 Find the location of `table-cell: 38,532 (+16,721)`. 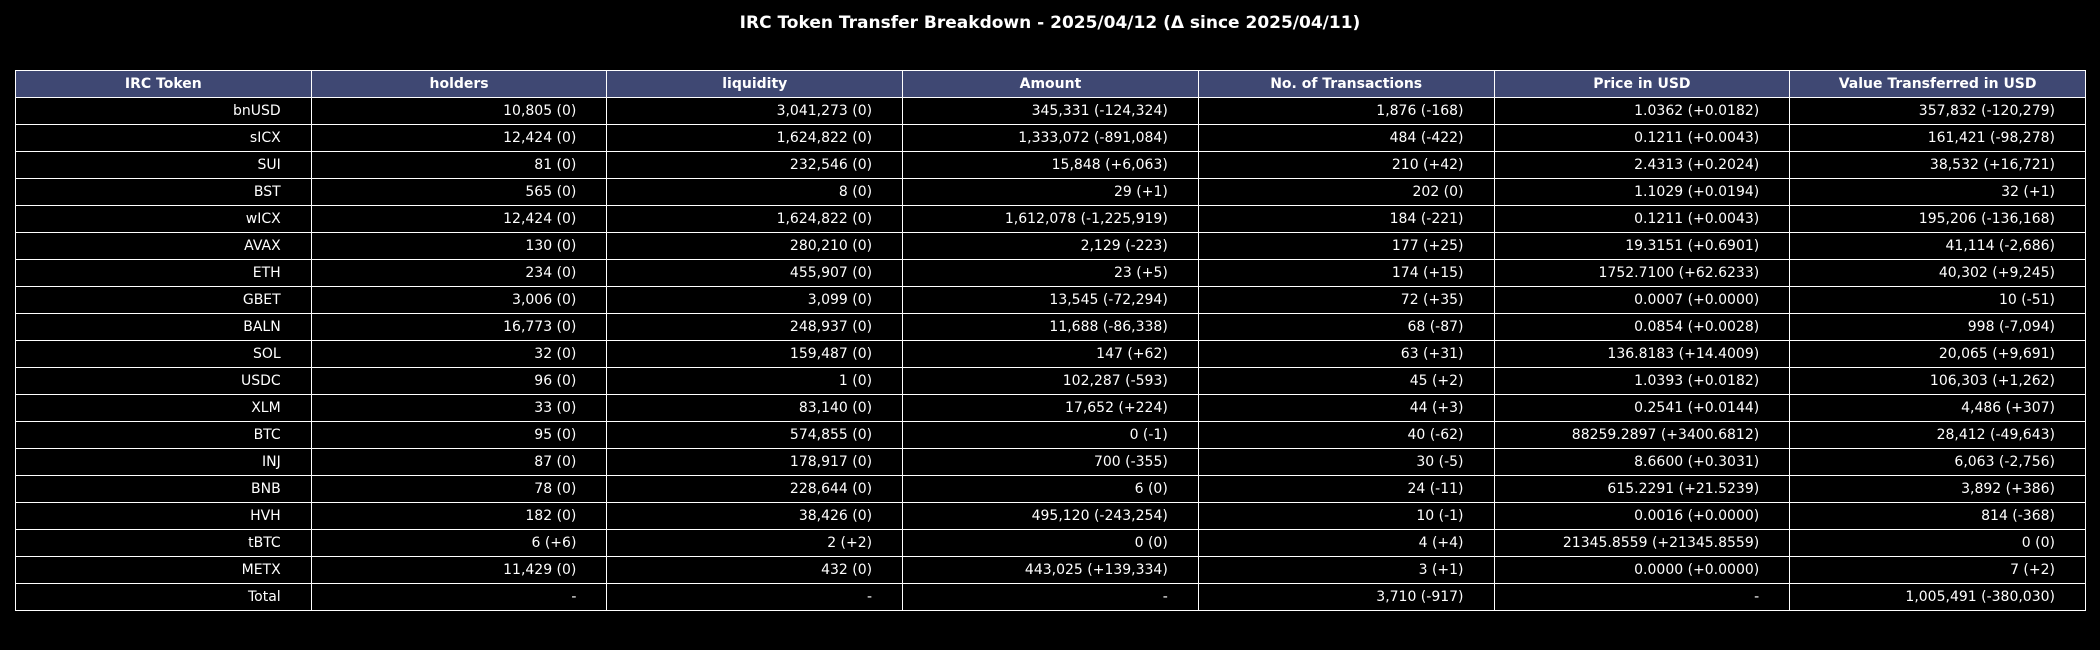

table-cell: 38,532 (+16,721) is located at coordinates (1937, 165).